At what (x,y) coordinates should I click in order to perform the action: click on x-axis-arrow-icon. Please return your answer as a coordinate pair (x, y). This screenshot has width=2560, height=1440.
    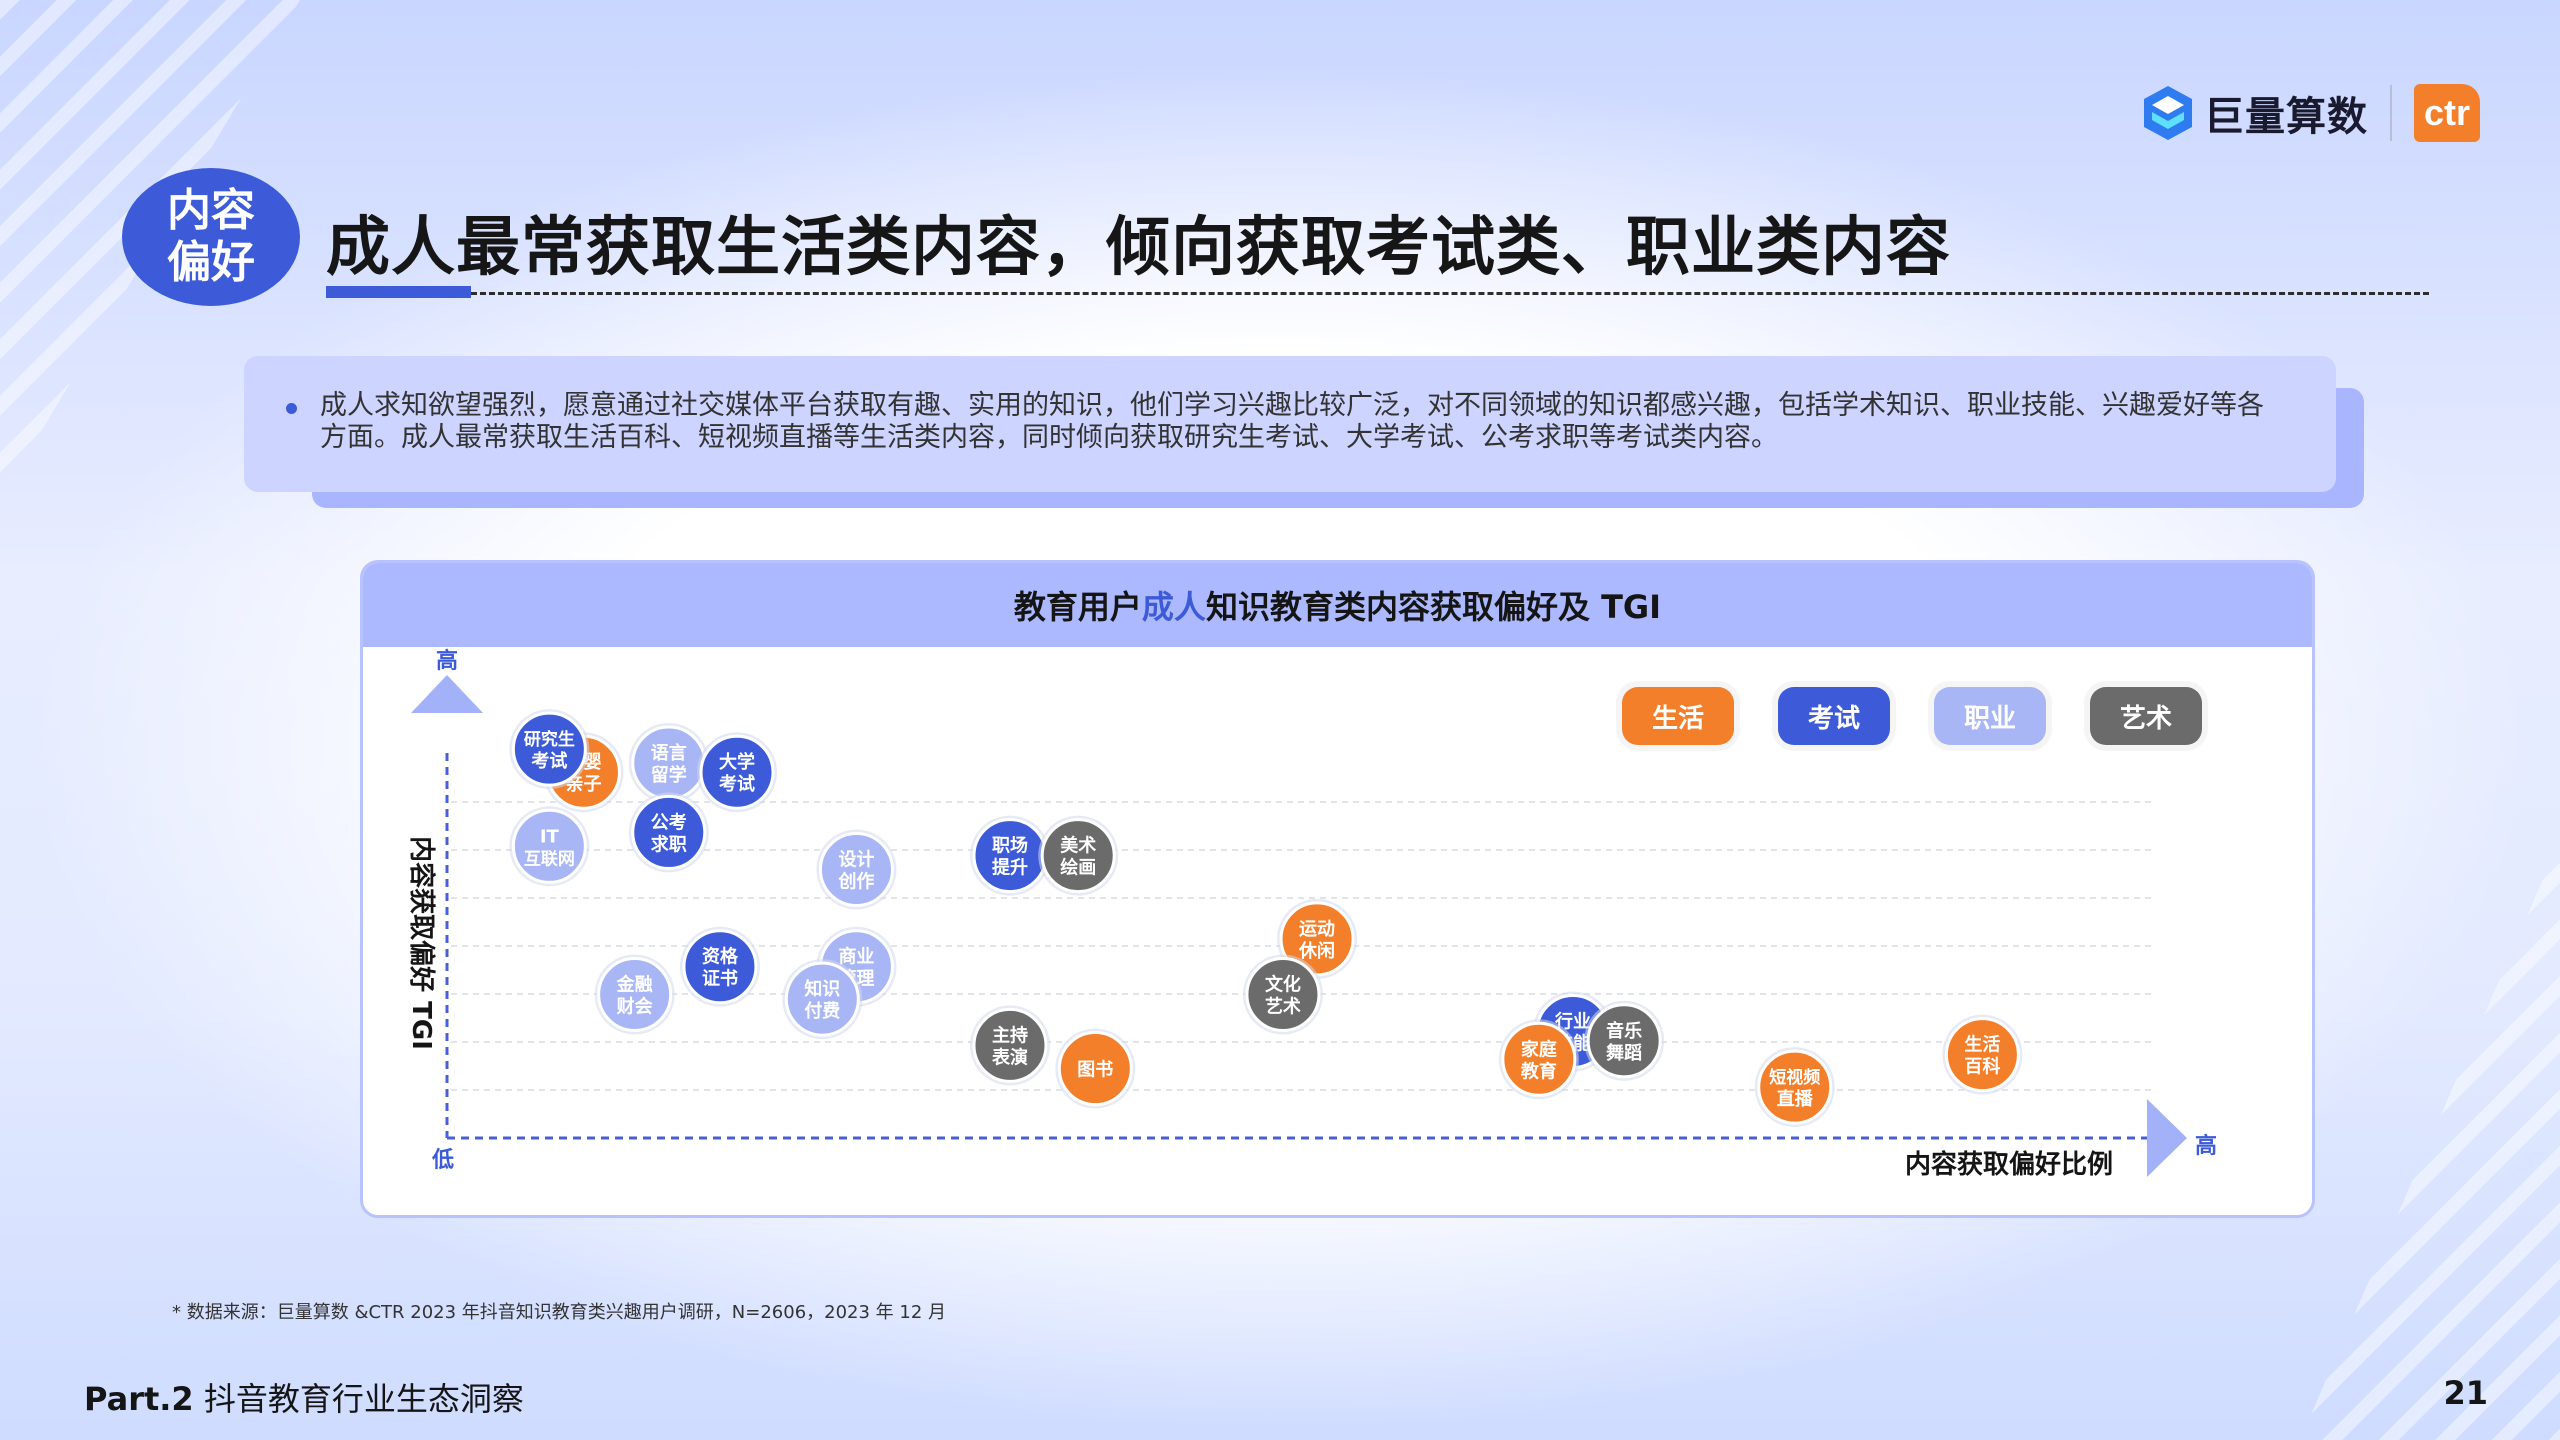
    Looking at the image, I should click on (2167, 1138).